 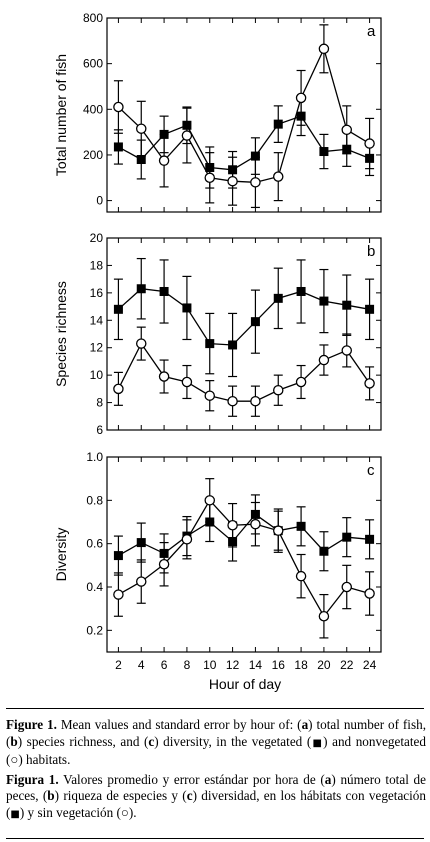 What do you see at coordinates (93, 109) in the screenshot?
I see `y-tick-label: 400` at bounding box center [93, 109].